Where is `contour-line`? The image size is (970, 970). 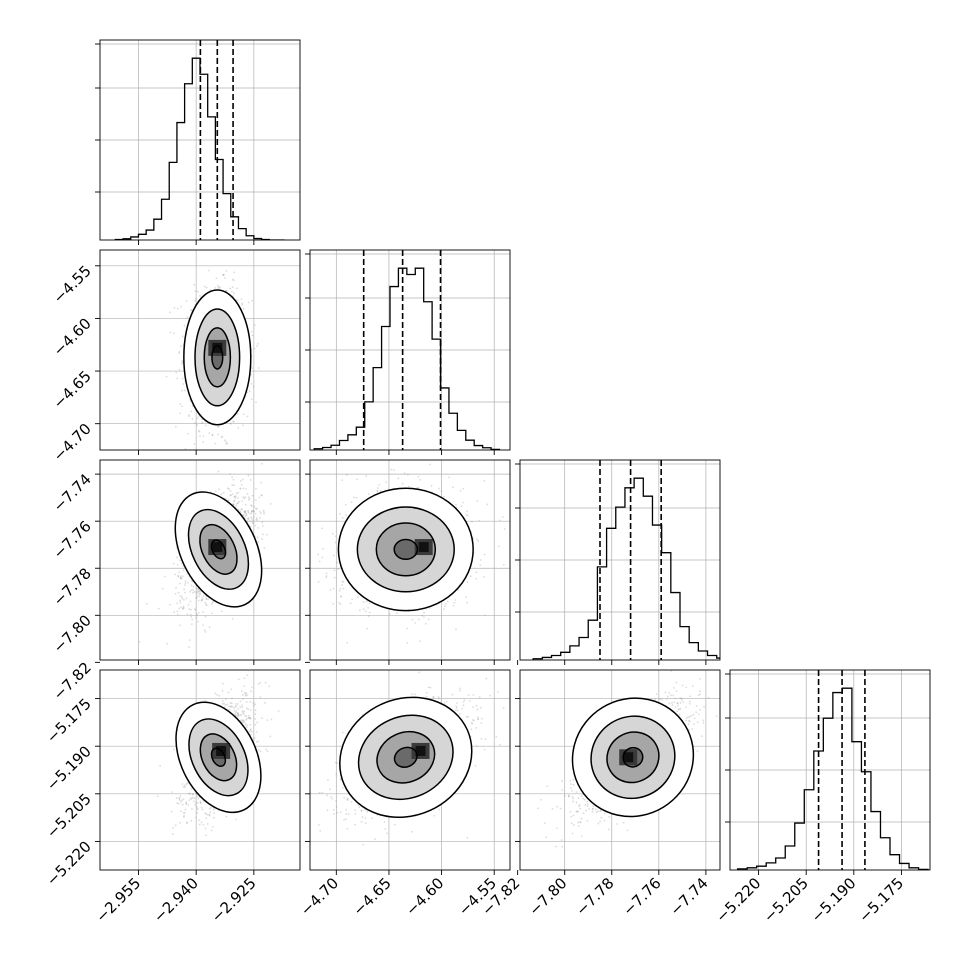
contour-line is located at coordinates (218, 757).